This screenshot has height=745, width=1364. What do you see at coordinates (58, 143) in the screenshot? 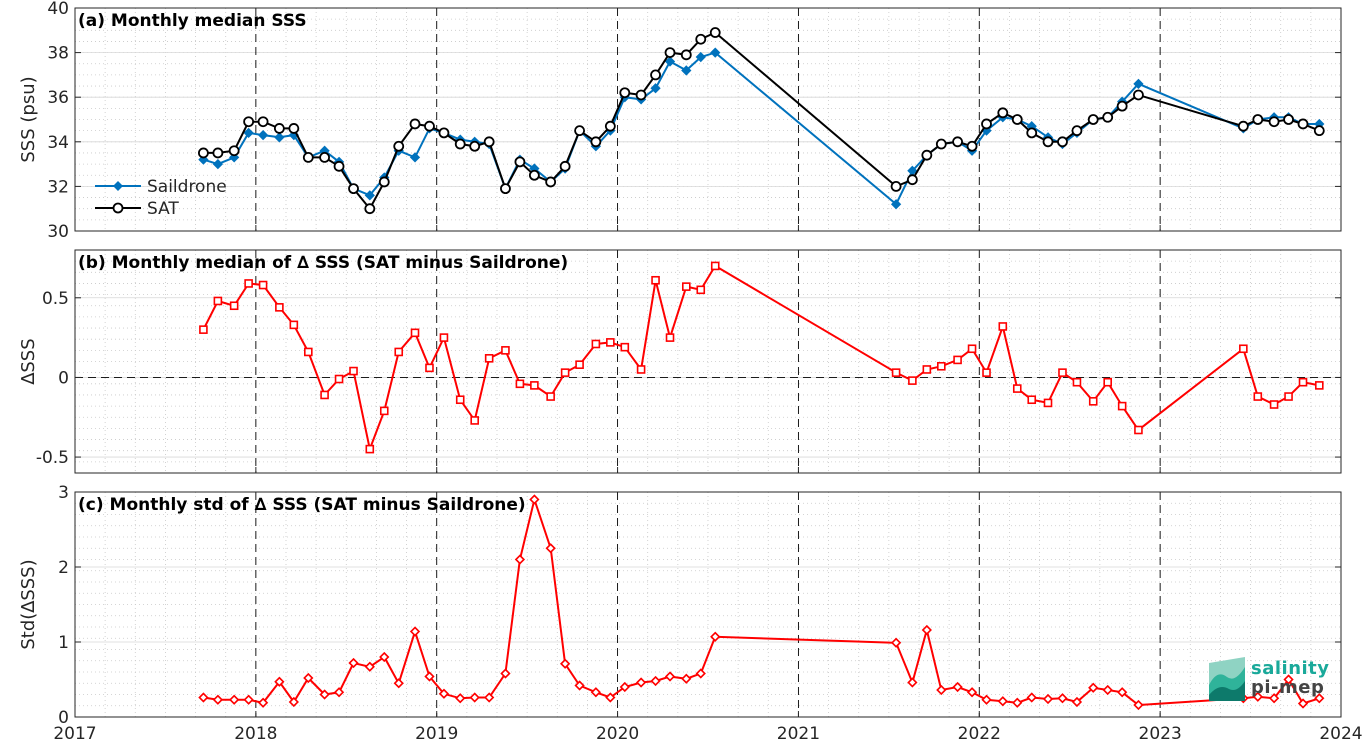
I see `y-tick-label: 34` at bounding box center [58, 143].